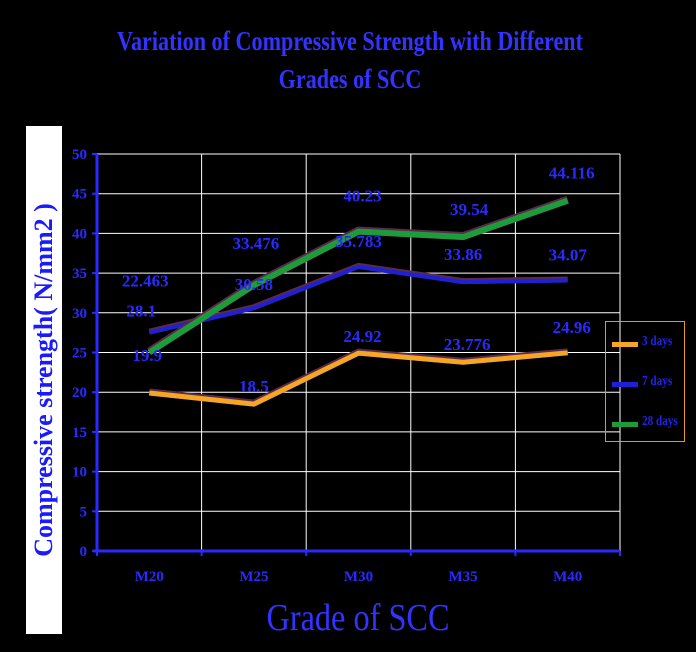  Describe the element at coordinates (79, 354) in the screenshot. I see `y-tick-label-25: 25` at that location.